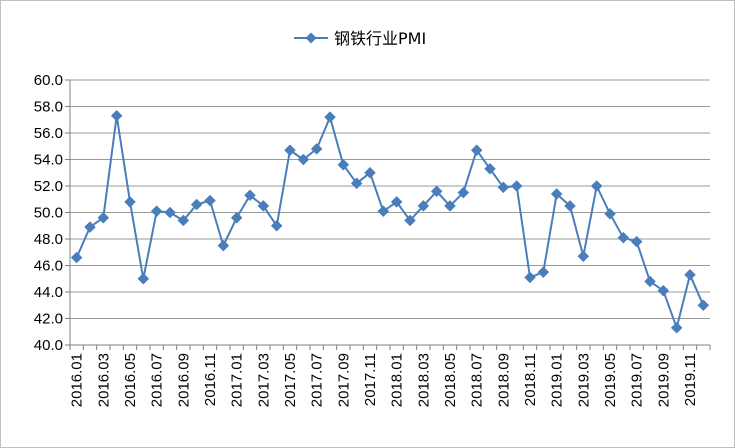 This screenshot has width=735, height=448. I want to click on x-tick-label: 2016.05, so click(130, 380).